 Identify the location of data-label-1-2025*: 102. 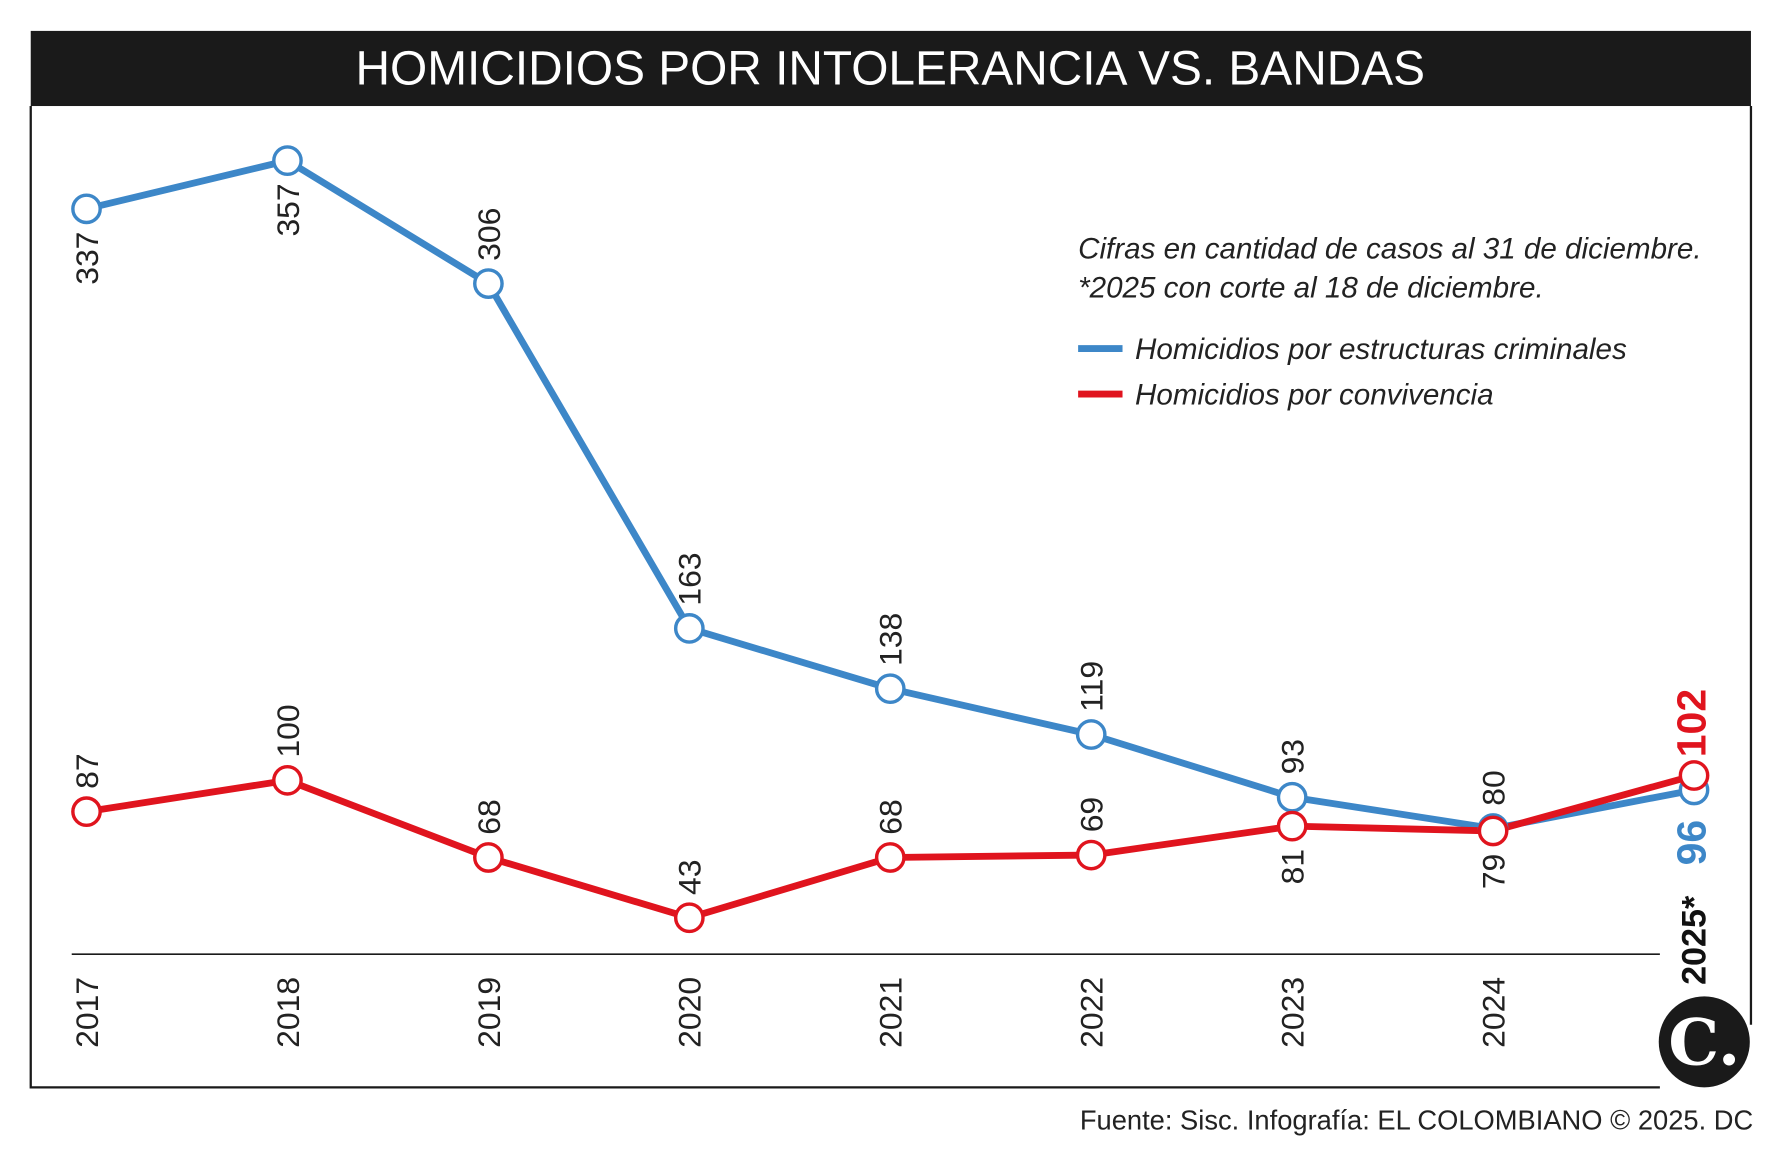
(1691, 723).